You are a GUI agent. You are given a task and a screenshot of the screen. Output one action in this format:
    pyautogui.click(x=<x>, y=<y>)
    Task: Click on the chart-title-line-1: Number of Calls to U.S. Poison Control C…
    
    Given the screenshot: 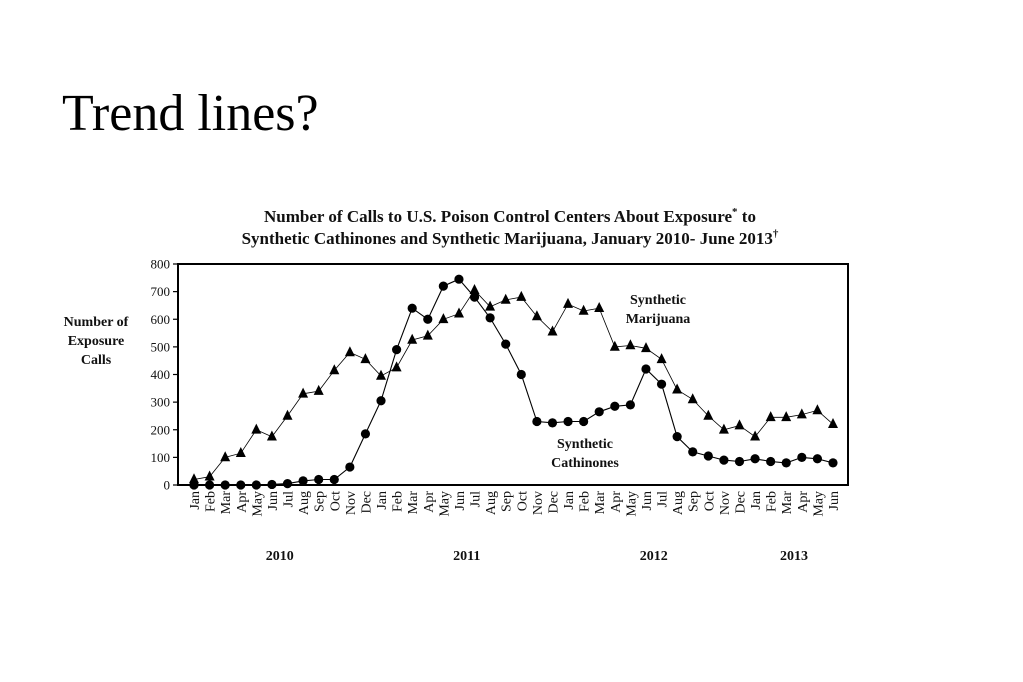 What is the action you would take?
    pyautogui.click(x=510, y=216)
    